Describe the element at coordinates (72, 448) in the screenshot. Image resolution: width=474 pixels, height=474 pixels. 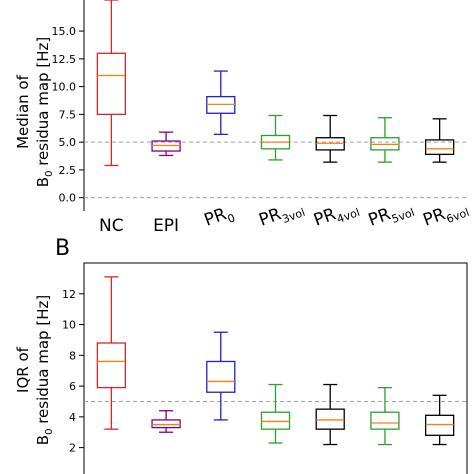
I see `y-tick-label: 2` at that location.